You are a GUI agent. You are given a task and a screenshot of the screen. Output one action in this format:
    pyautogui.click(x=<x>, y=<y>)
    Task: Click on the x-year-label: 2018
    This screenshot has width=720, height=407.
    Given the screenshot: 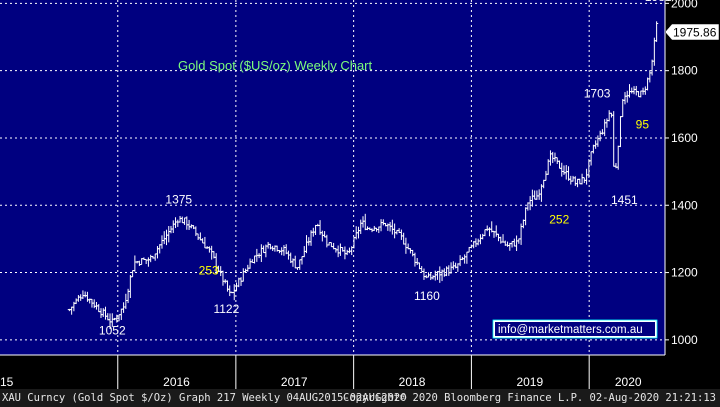 What is the action you would take?
    pyautogui.click(x=412, y=382)
    